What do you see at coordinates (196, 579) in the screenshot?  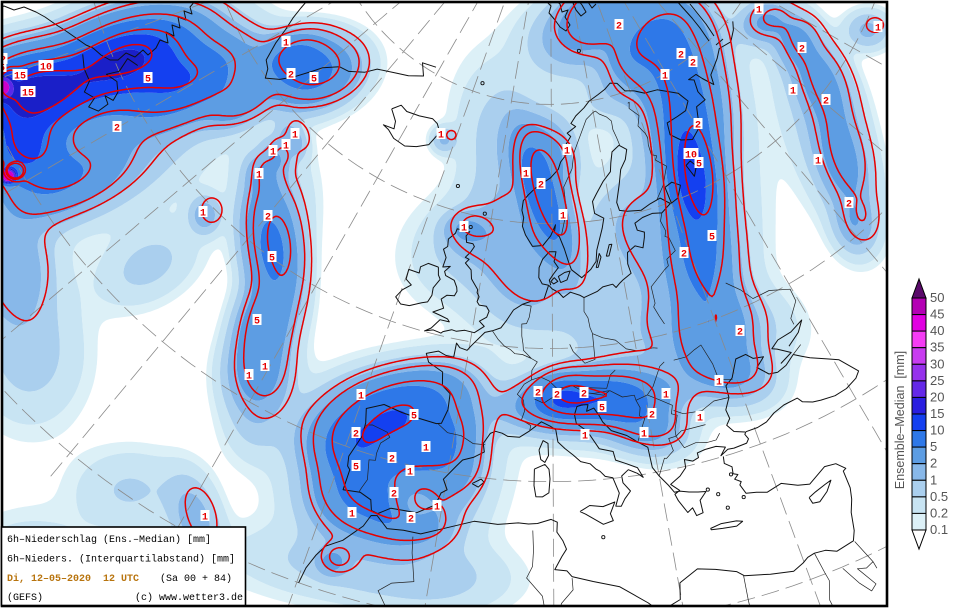 I see `svg-text: (Sa 00 + 84)` at bounding box center [196, 579].